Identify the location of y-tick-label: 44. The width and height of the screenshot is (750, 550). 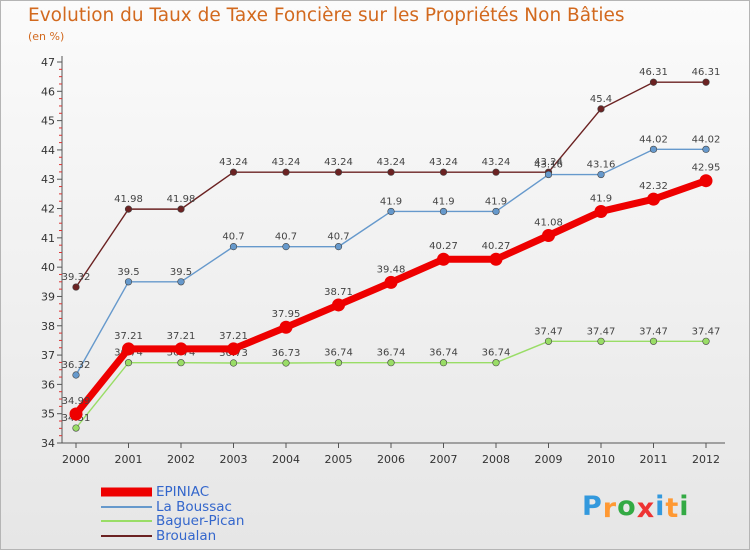
(48, 150).